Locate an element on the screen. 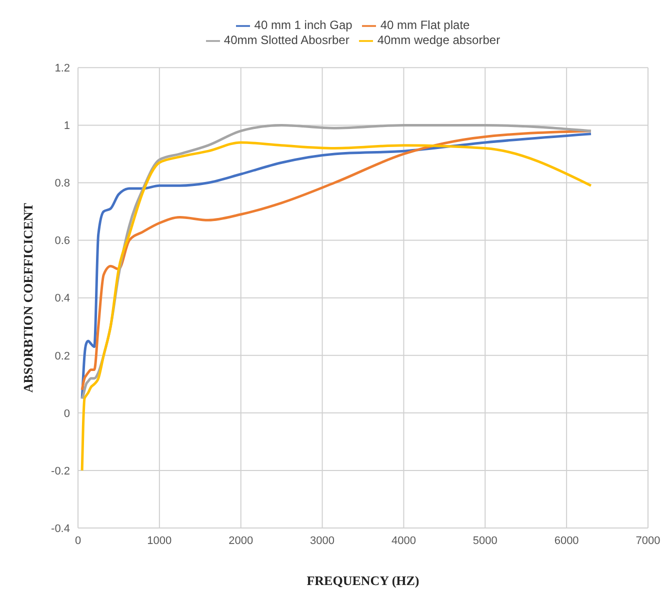 The height and width of the screenshot is (603, 671). y-tick-label: 0 is located at coordinates (67, 414).